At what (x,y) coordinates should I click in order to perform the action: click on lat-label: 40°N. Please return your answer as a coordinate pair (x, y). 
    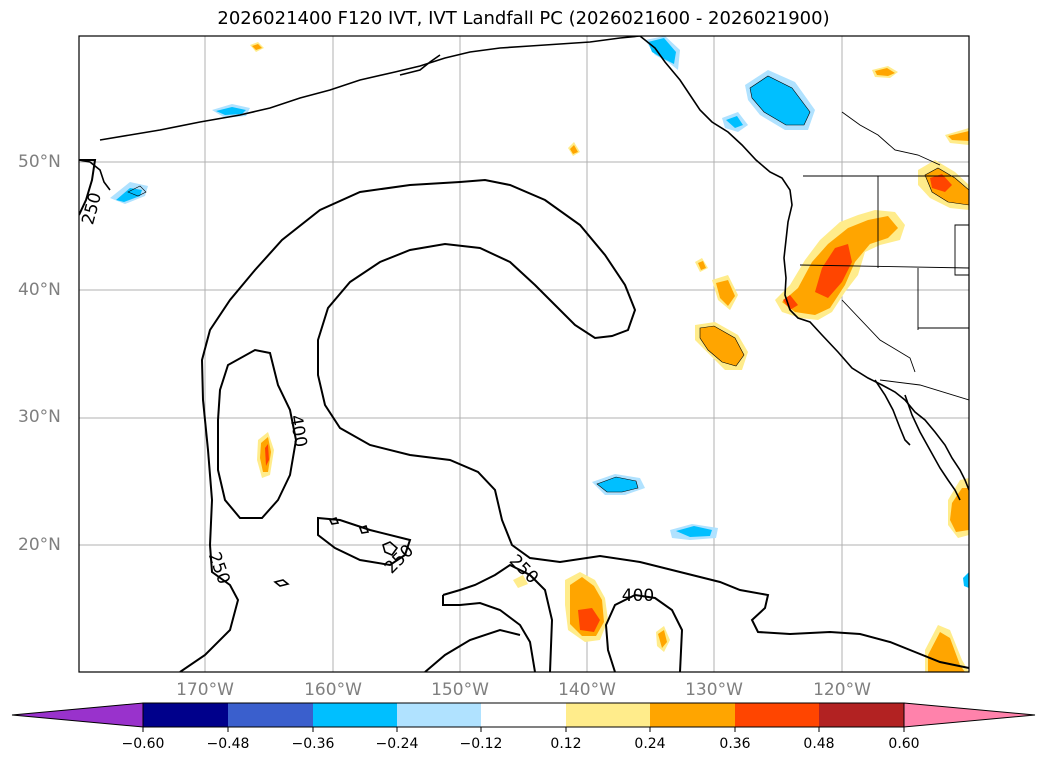
    Looking at the image, I should click on (39, 290).